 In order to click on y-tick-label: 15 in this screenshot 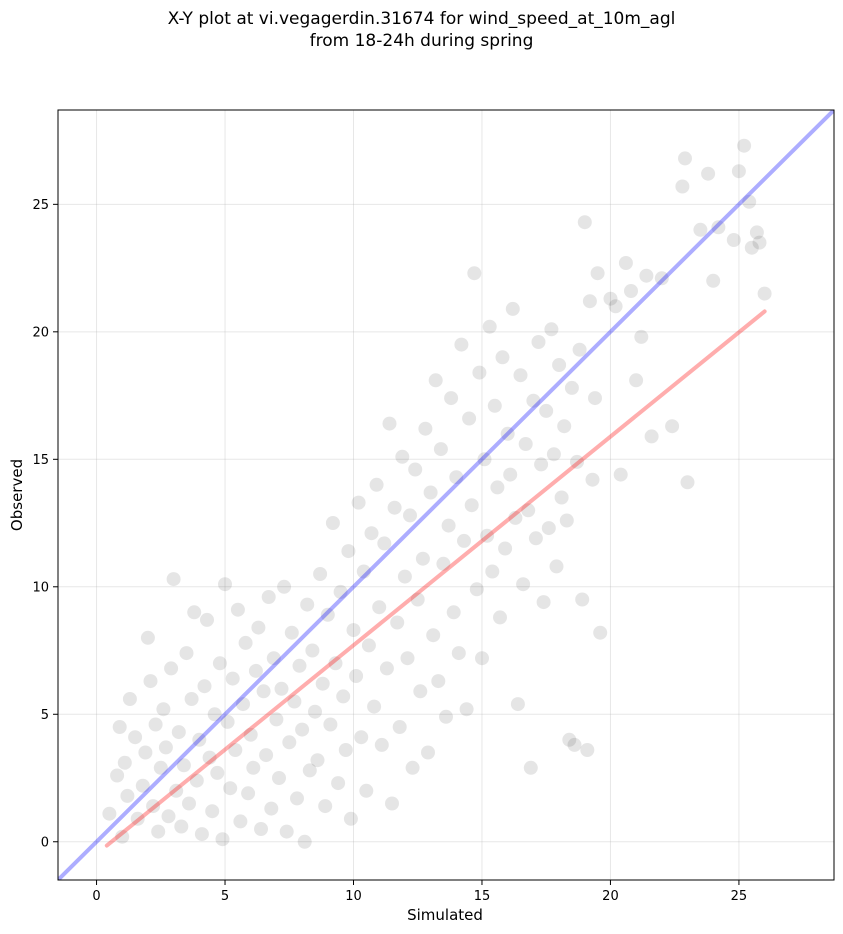, I will do `click(40, 460)`.